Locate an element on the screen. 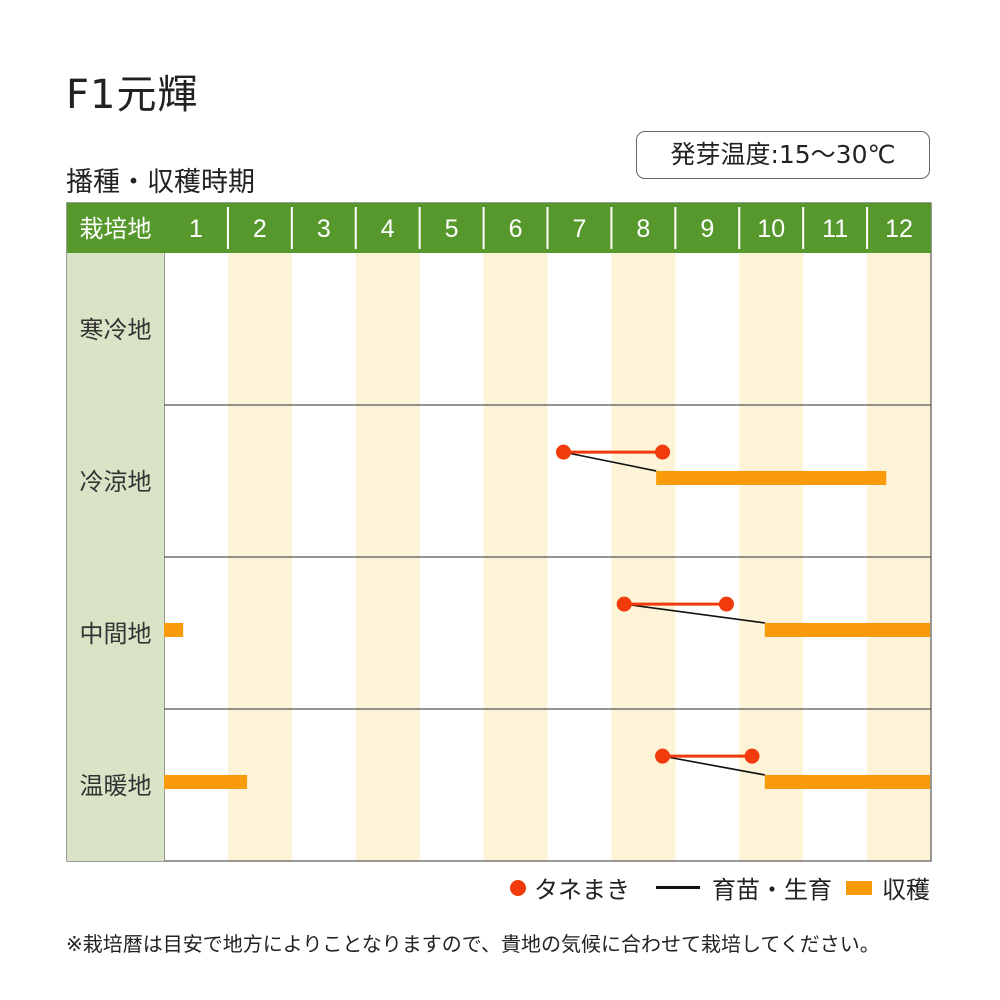 Image resolution: width=1000 pixels, height=1000 pixels. page-title: F1元輝 is located at coordinates (132, 95).